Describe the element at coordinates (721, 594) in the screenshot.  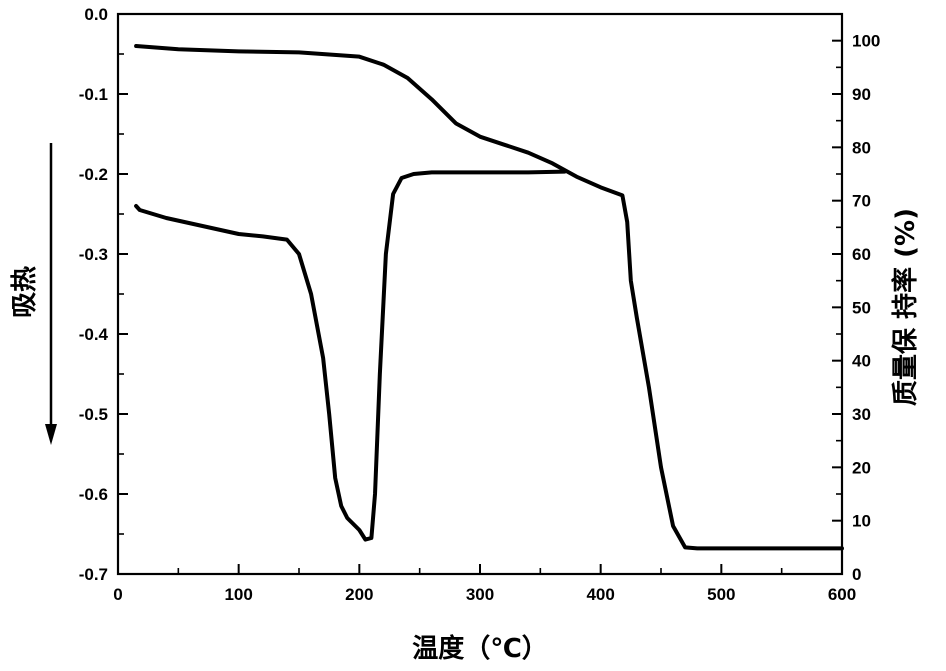
I see `x-tick-label: 500` at that location.